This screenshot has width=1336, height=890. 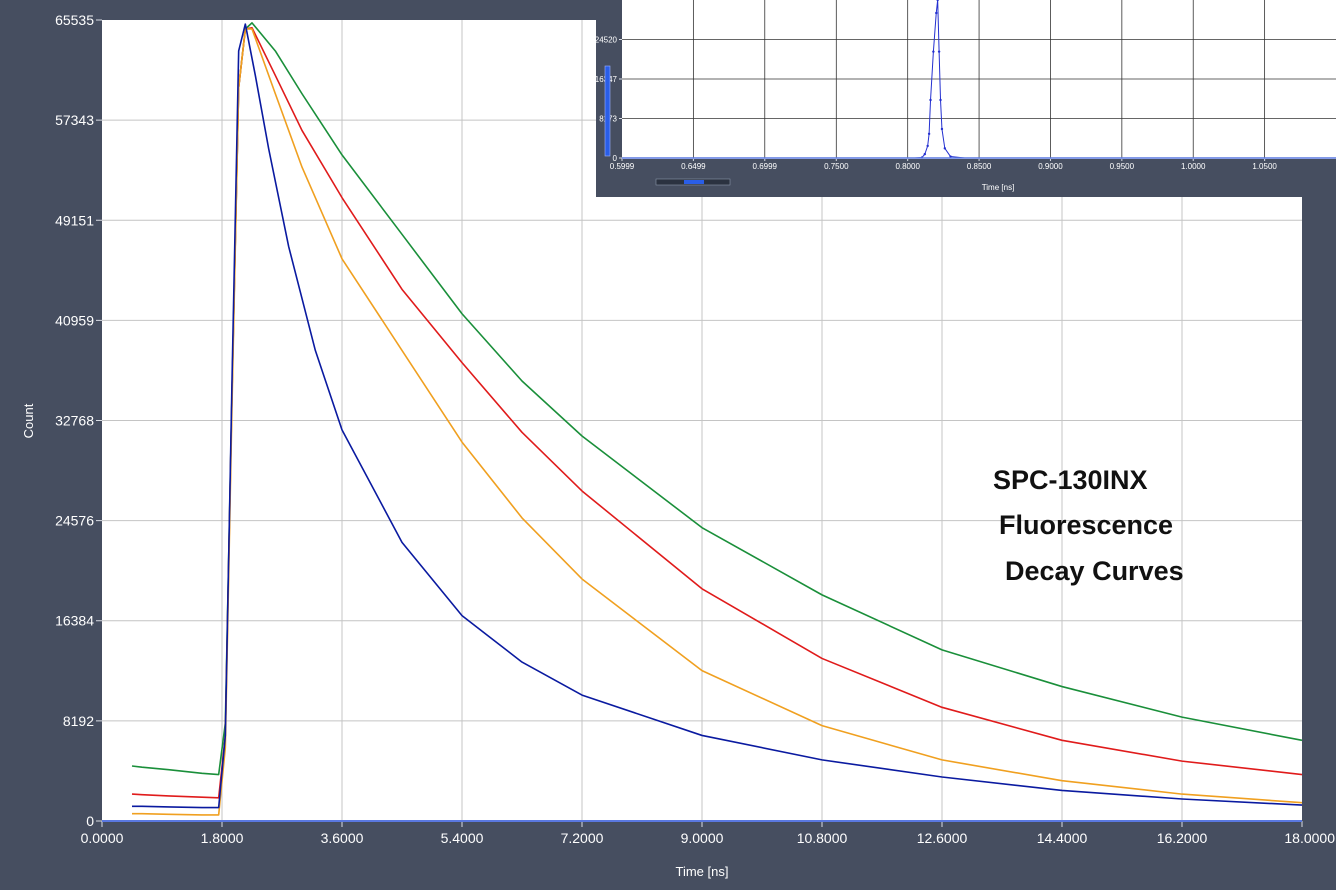 I want to click on annotation-line-2: Fluorescence, so click(x=1086, y=525).